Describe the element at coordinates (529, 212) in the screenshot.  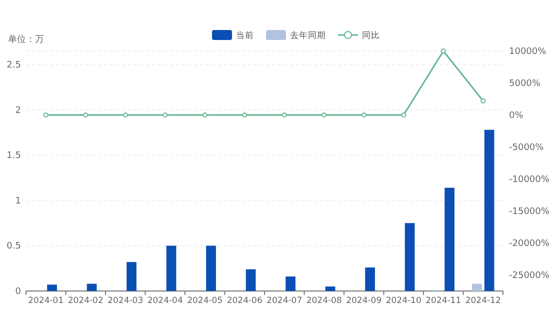
I see `y2-tick-label: -15000%` at that location.